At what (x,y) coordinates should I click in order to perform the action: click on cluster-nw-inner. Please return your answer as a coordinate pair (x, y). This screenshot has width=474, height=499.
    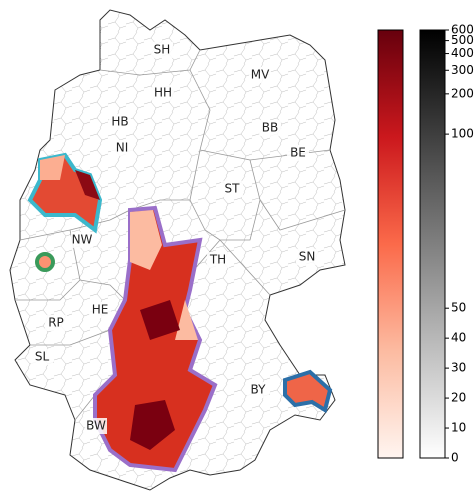
    Looking at the image, I should click on (87, 185).